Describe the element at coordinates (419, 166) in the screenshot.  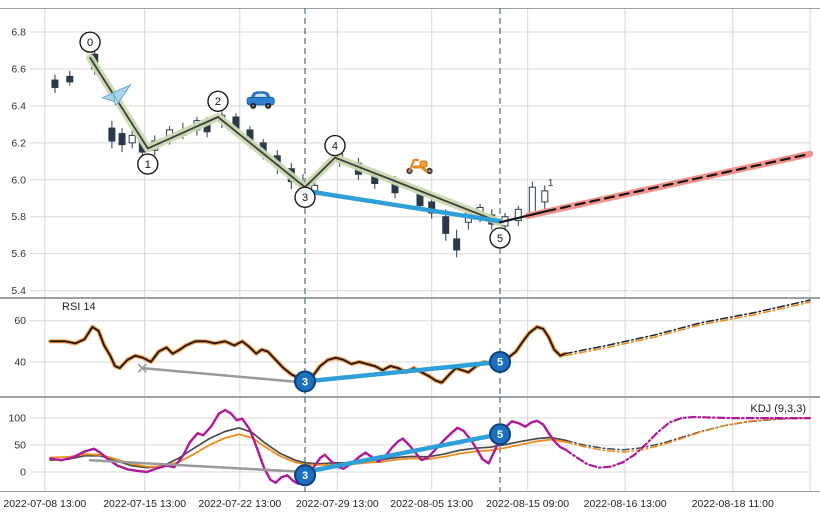
I see `scooter-icon` at that location.